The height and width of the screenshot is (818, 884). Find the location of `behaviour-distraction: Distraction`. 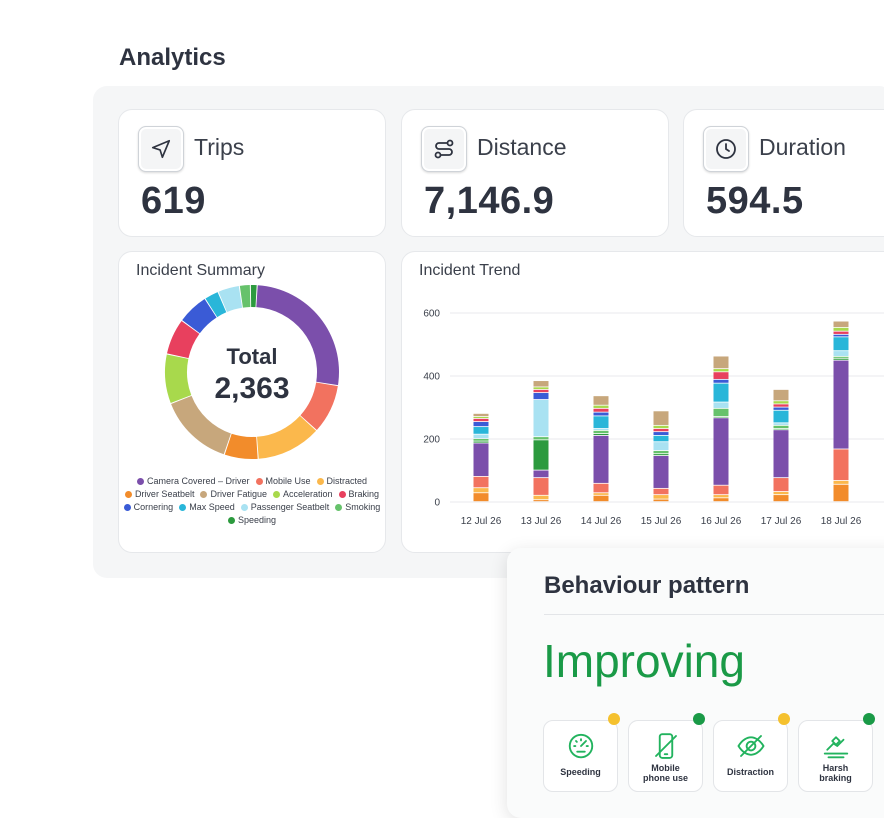

behaviour-distraction: Distraction is located at coordinates (750, 756).